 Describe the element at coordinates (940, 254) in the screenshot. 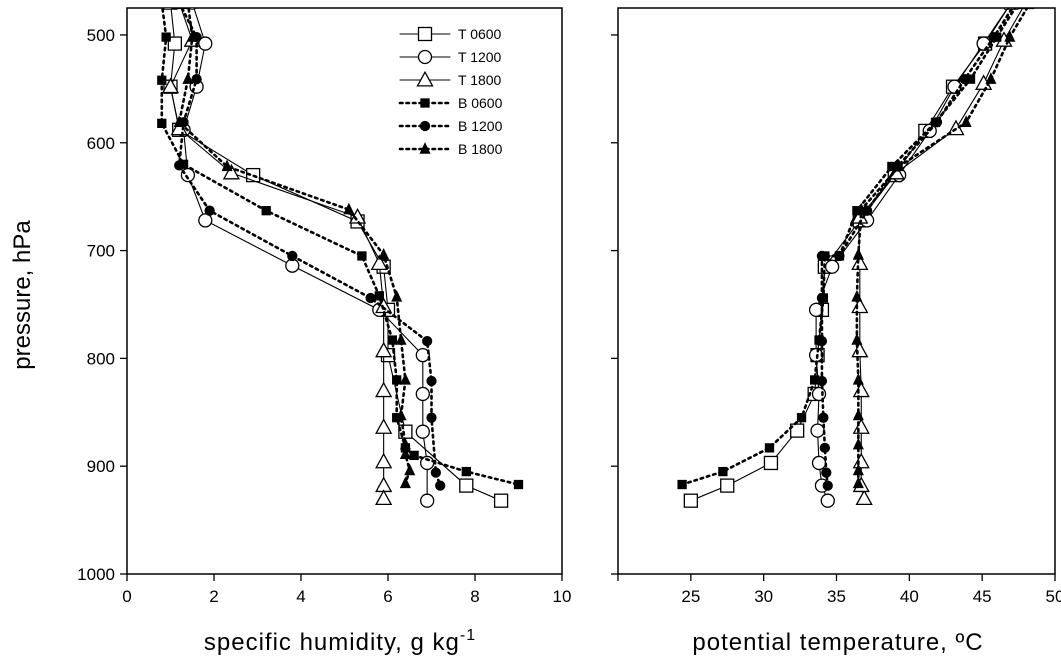

I see `series-t-1800-line` at that location.